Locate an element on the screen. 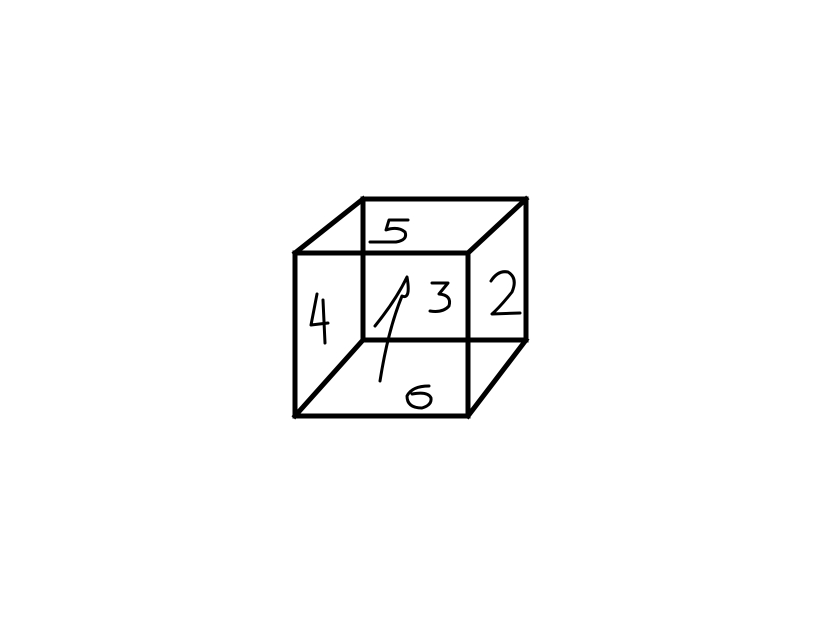 The width and height of the screenshot is (825, 621). face-label-2: 2 is located at coordinates (505, 293).